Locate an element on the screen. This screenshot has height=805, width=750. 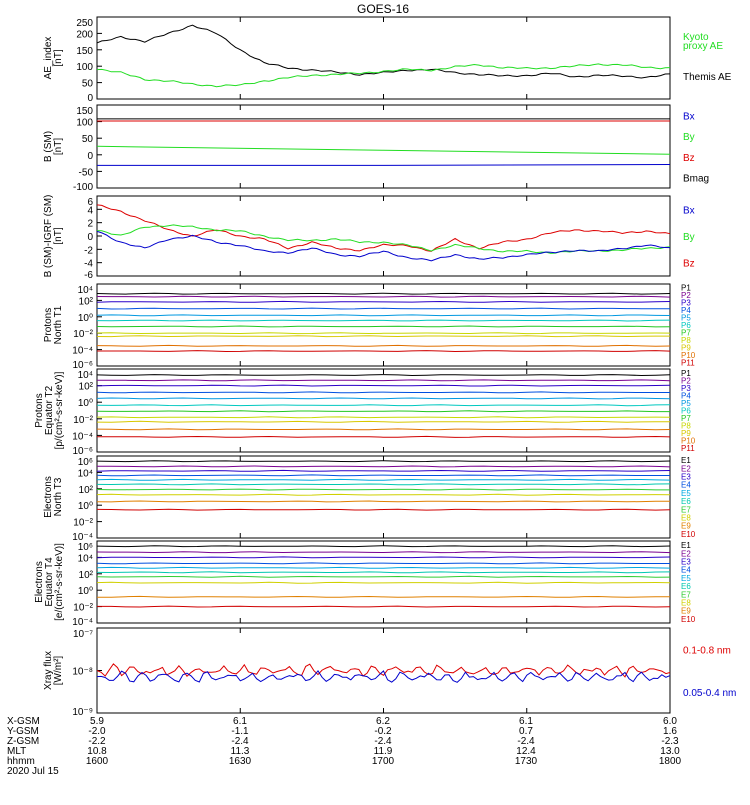
y-axis-label: [W/m²] is located at coordinates (58, 671).